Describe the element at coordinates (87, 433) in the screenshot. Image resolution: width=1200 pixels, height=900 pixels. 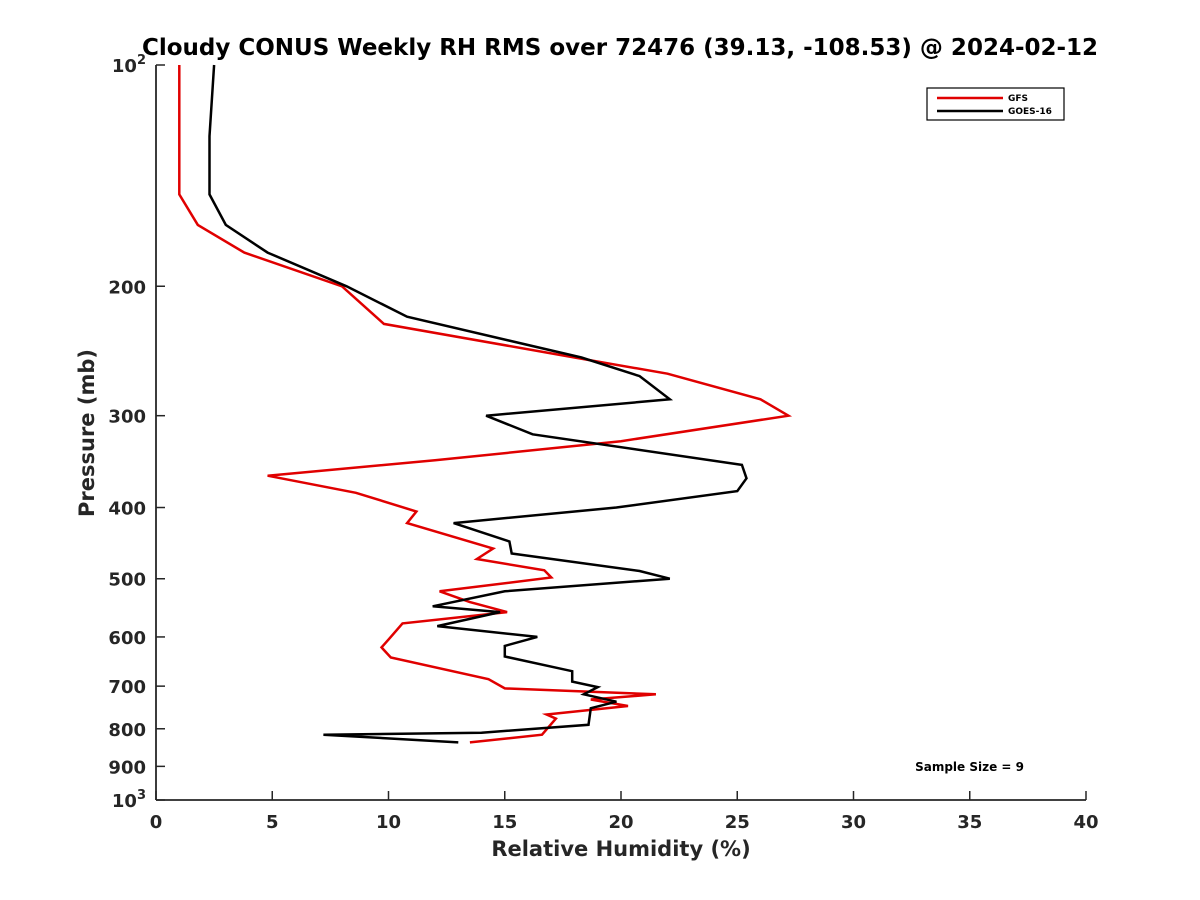
I see `y-axis-label: Pressure (mb)` at that location.